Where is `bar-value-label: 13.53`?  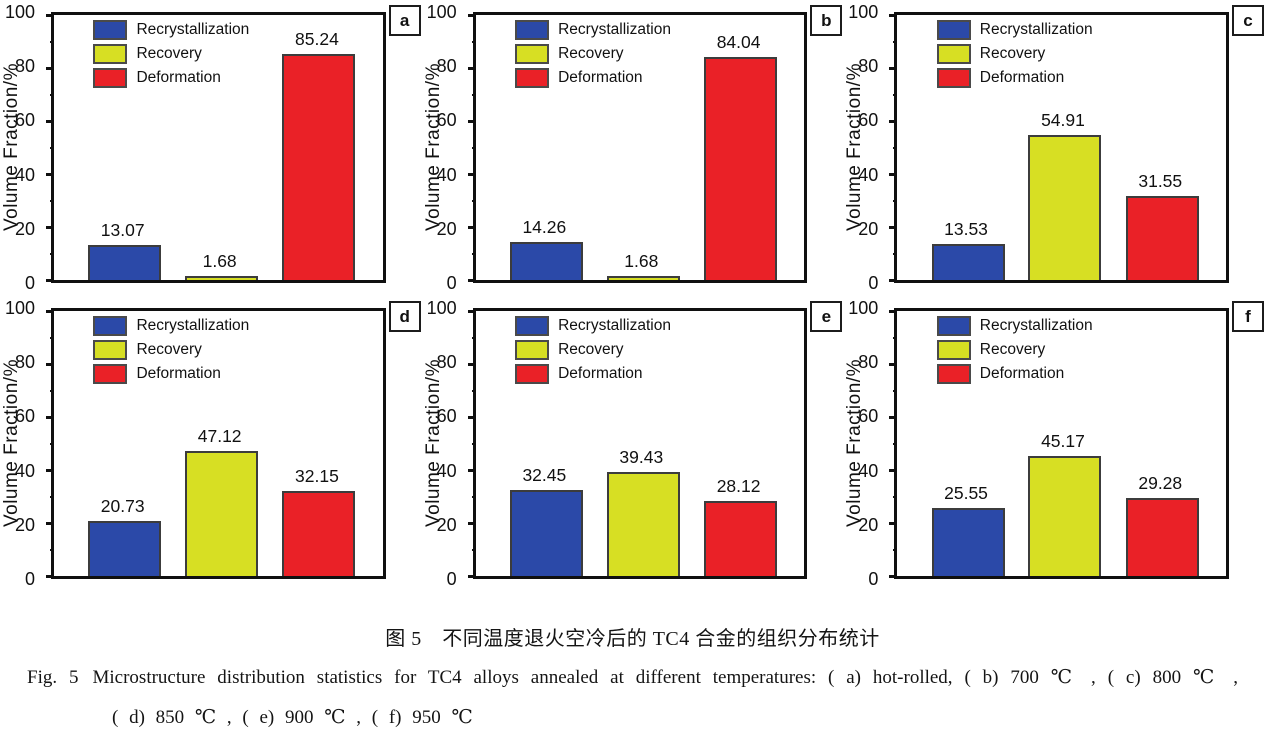 bar-value-label: 13.53 is located at coordinates (966, 229).